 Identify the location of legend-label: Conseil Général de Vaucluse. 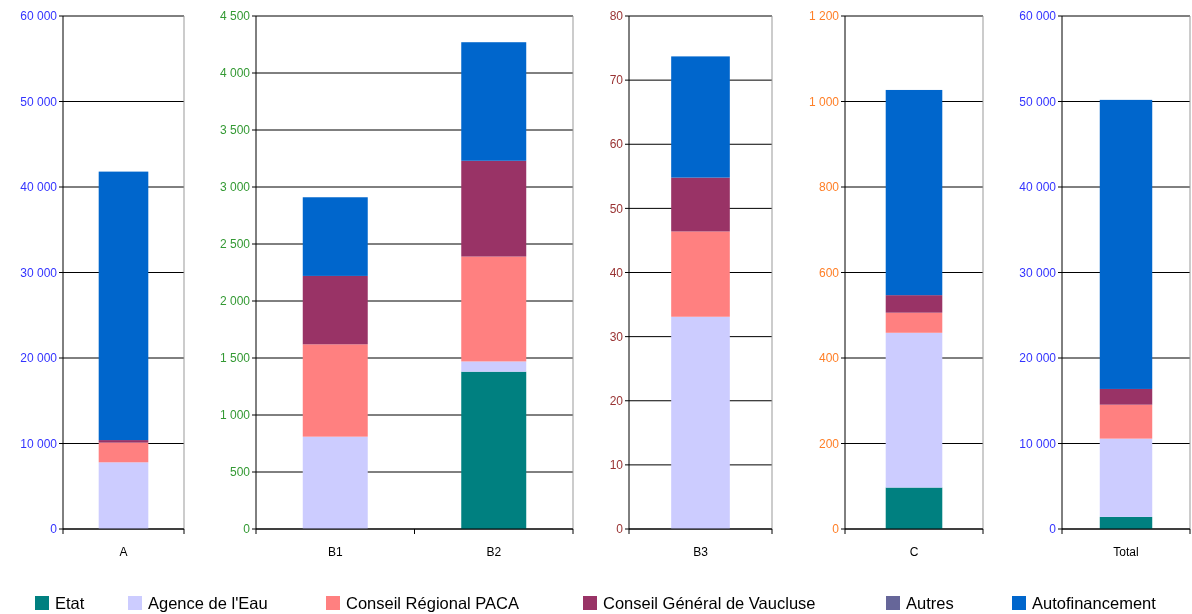
(709, 603).